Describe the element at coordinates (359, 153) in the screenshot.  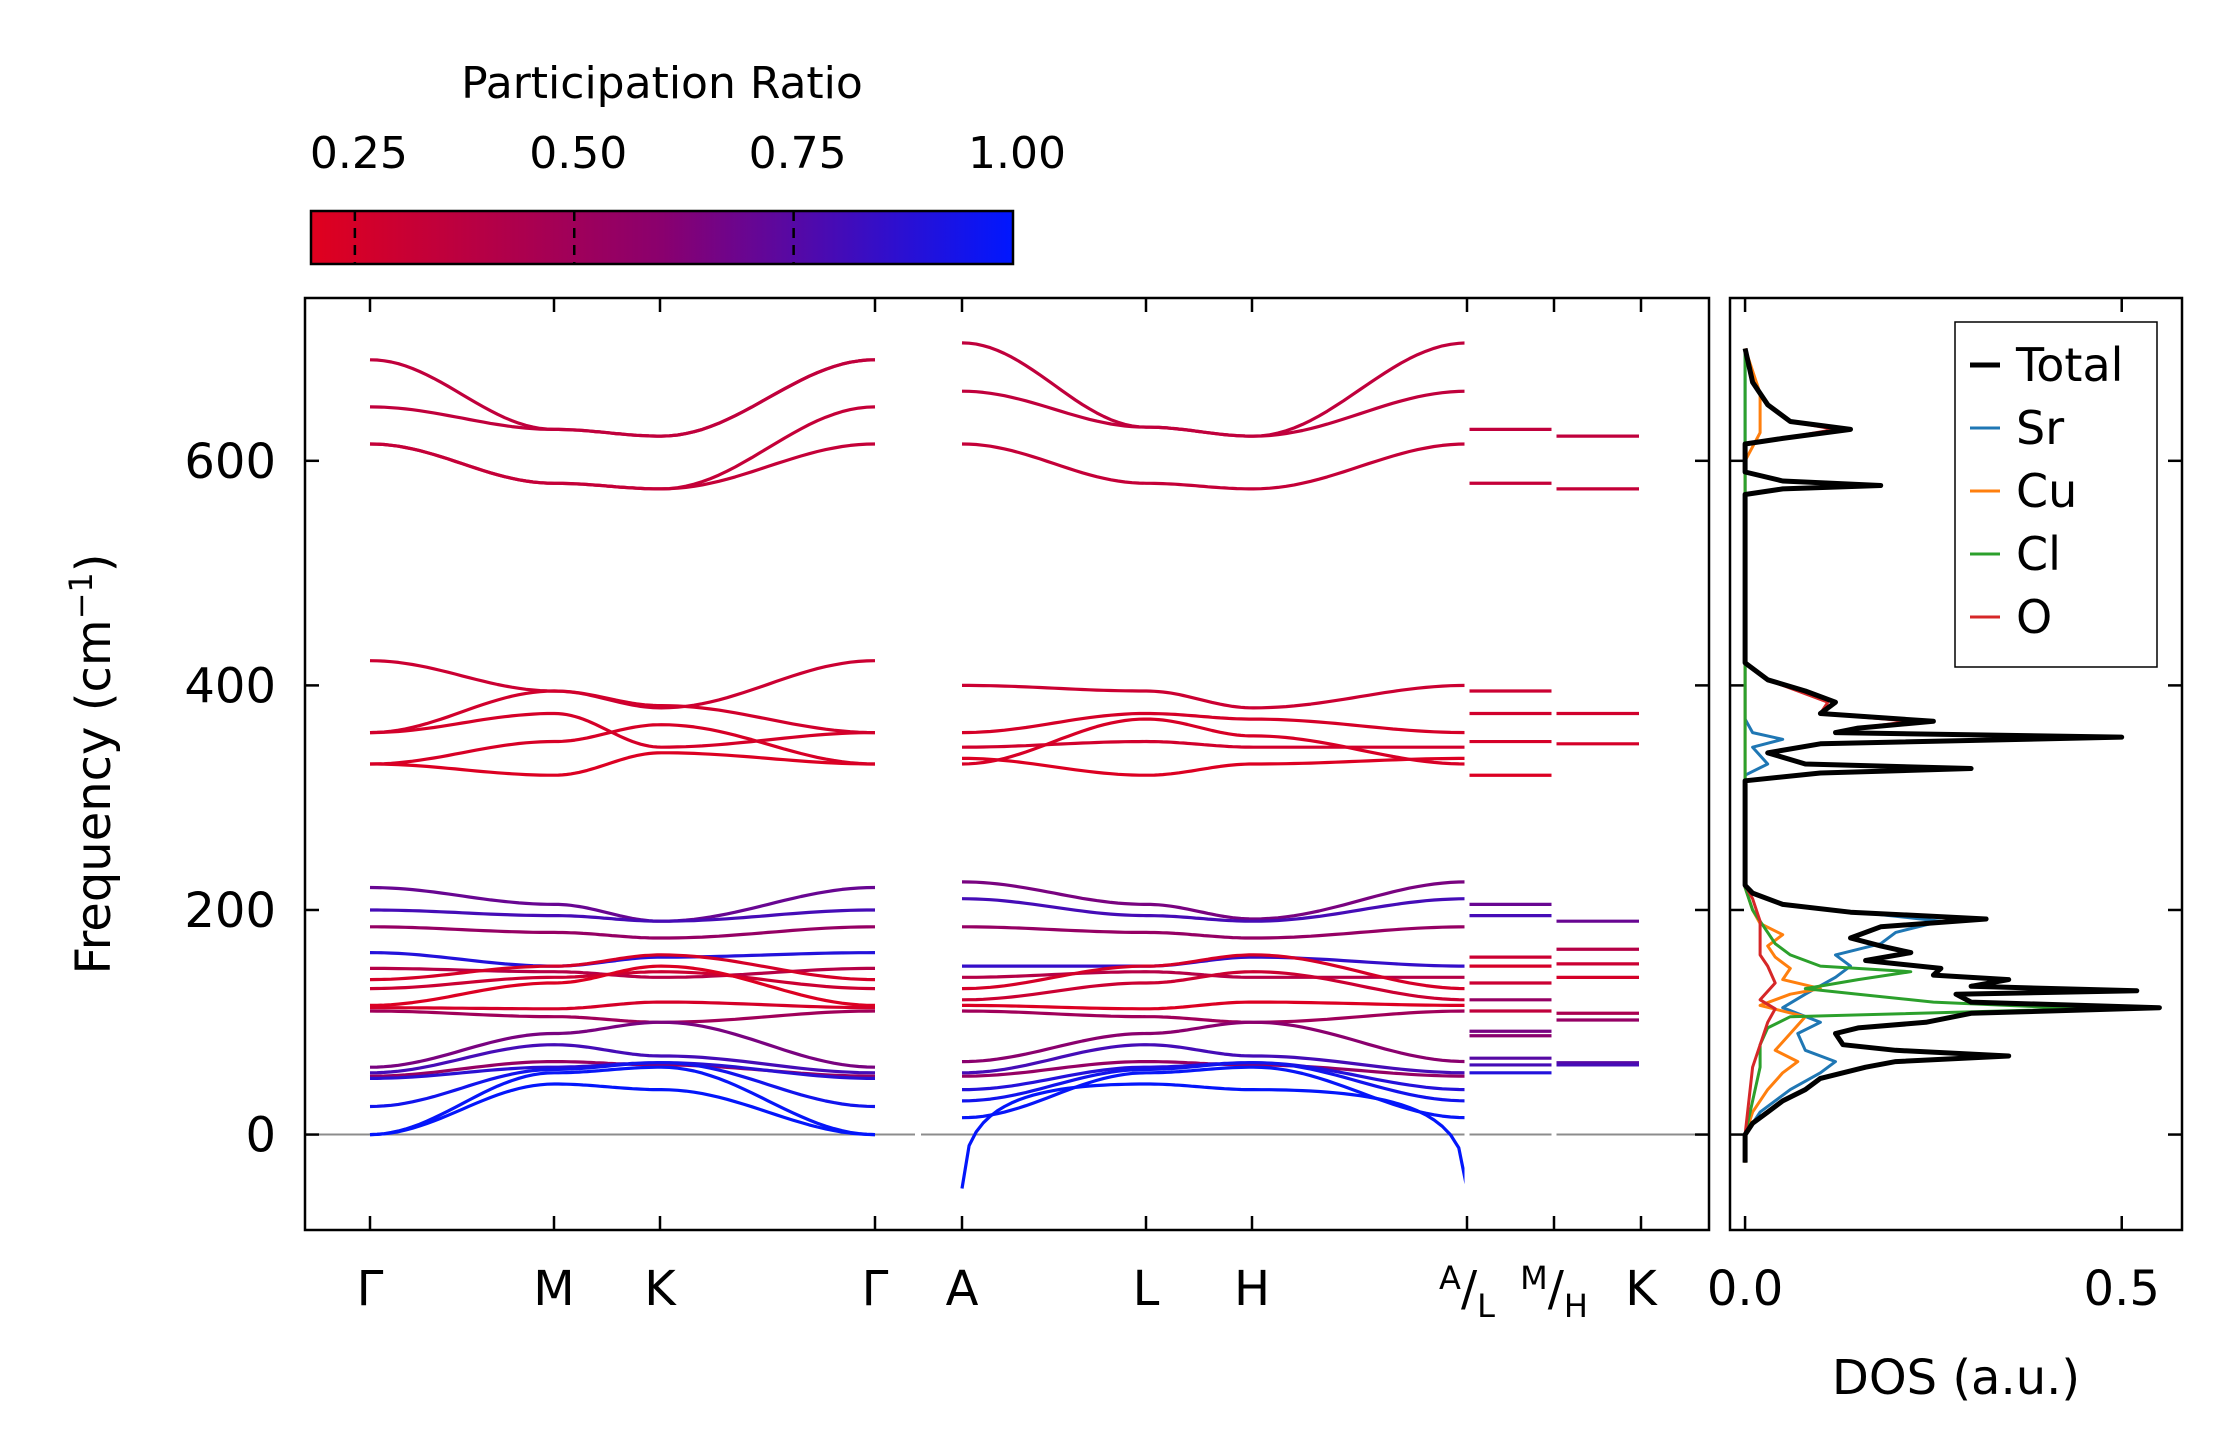
I see `colorbar-tick-label: 0.25` at that location.